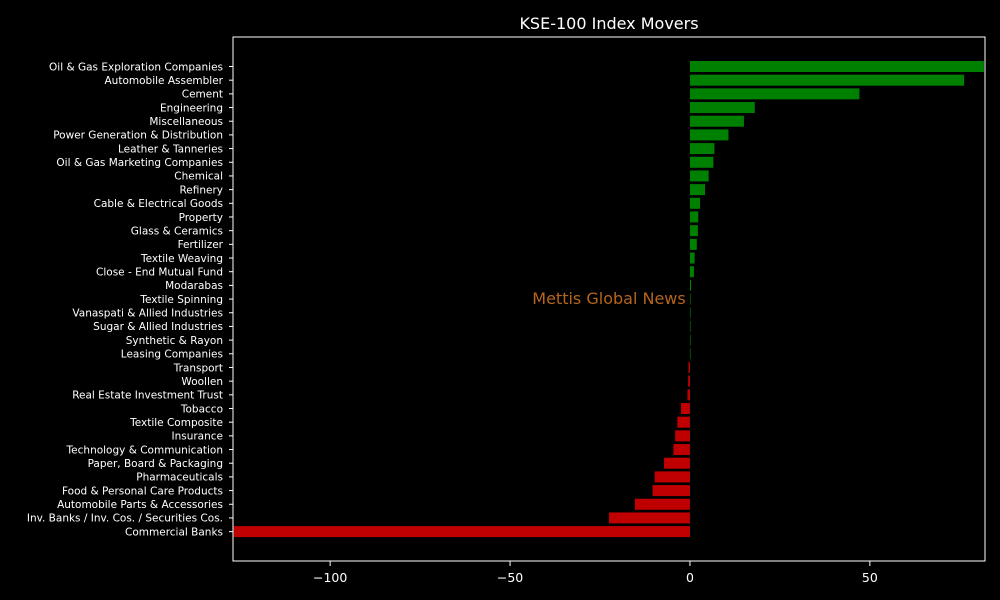 Image resolution: width=1000 pixels, height=600 pixels. Describe the element at coordinates (186, 122) in the screenshot. I see `category-label: Miscellaneous` at that location.